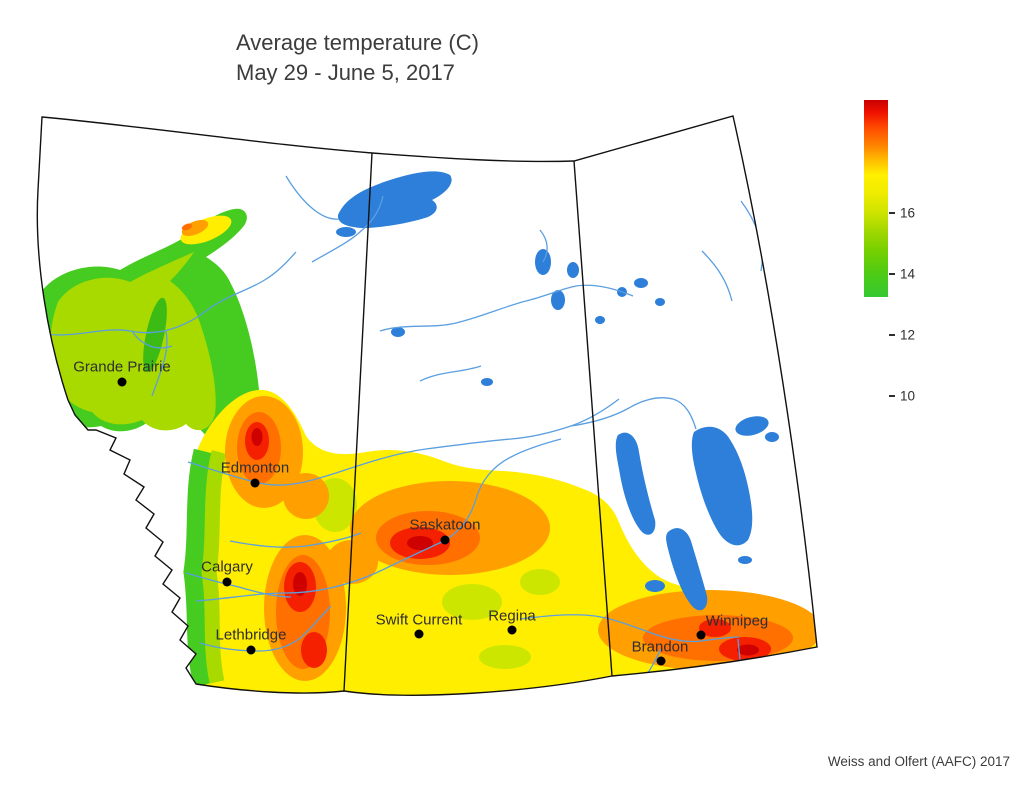 The width and height of the screenshot is (1024, 785). Describe the element at coordinates (737, 621) in the screenshot. I see `city-label: Winnipeg` at that location.